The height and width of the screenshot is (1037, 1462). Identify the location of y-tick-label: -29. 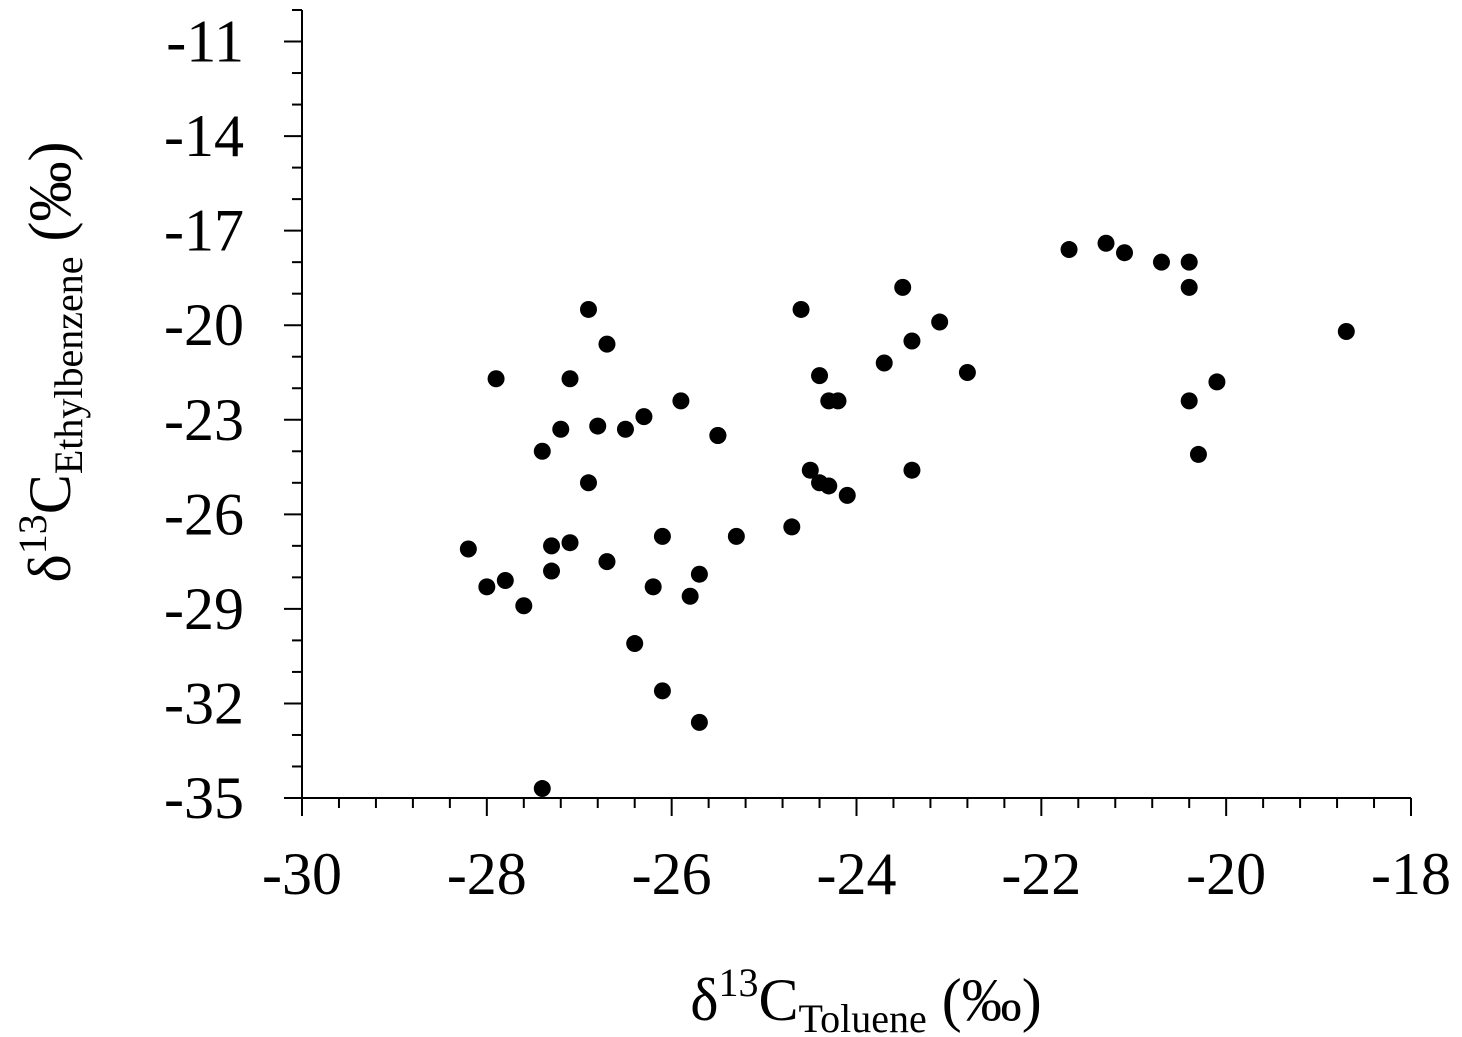
(204, 609).